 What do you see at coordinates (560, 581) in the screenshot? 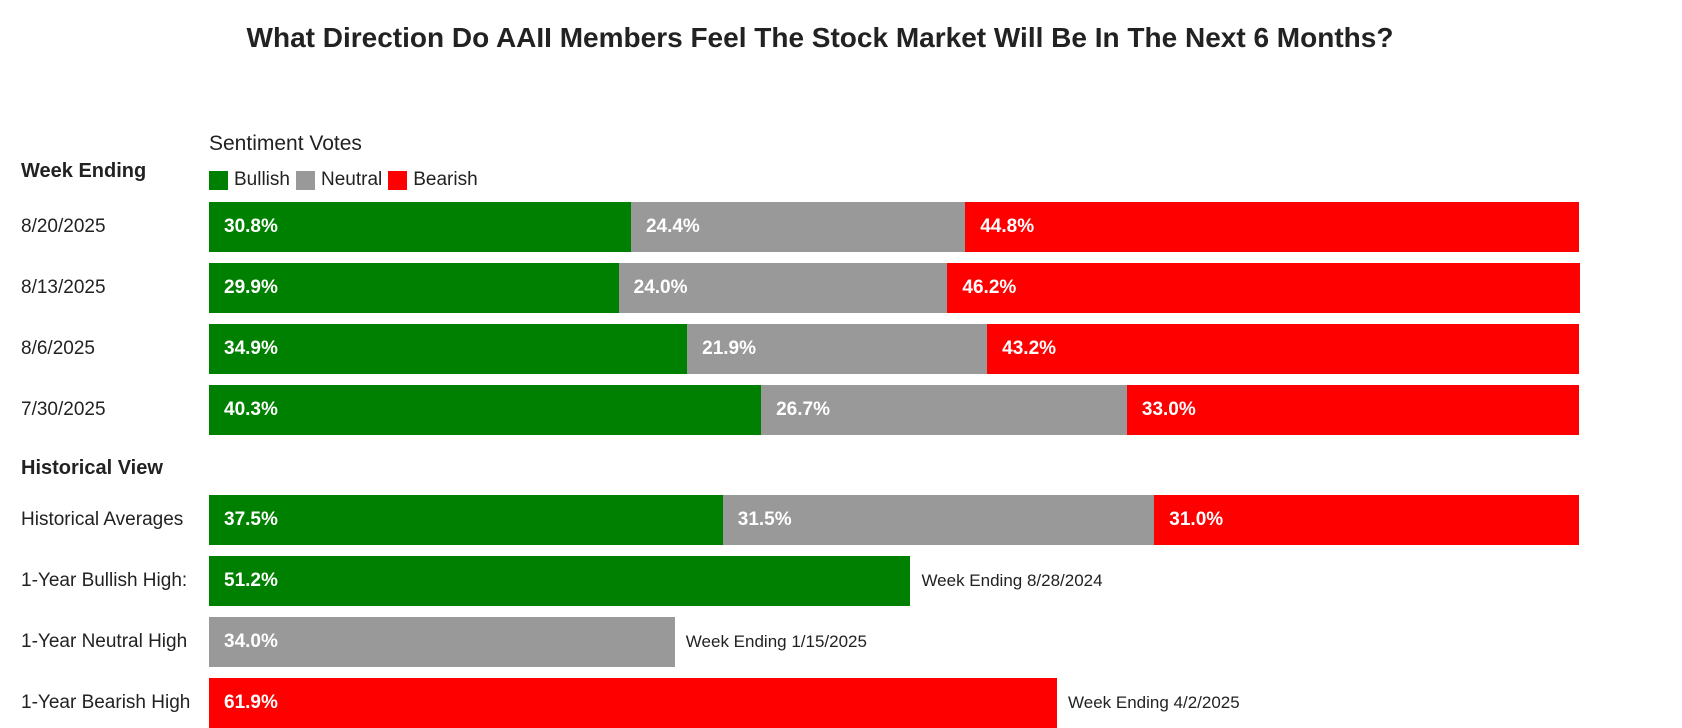
I see `bar-bullish-hist-1-year-bullish-high: 51.2%` at bounding box center [560, 581].